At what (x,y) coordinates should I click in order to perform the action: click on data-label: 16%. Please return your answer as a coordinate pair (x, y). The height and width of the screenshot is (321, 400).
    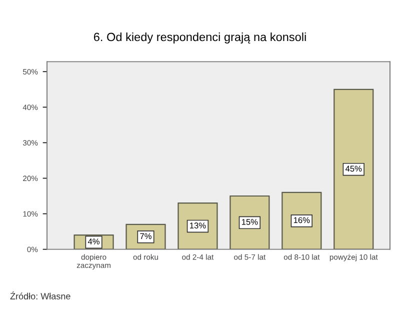
    Looking at the image, I should click on (302, 220).